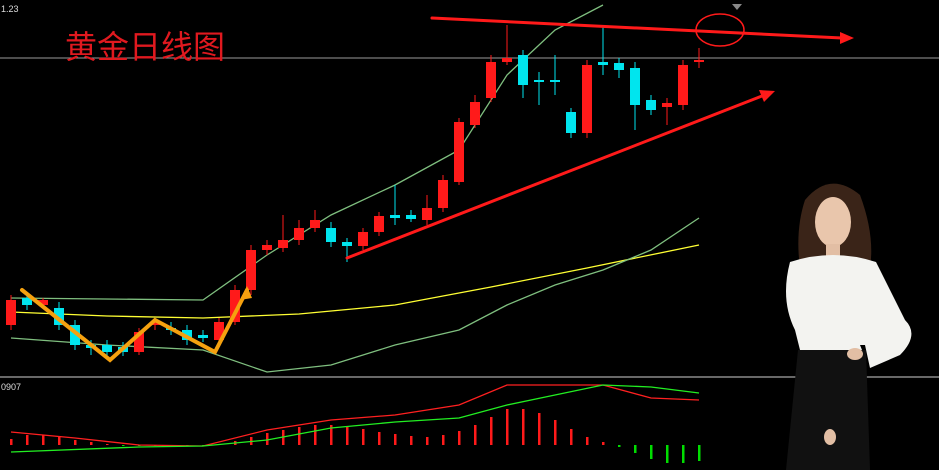 This screenshot has height=470, width=939. I want to click on zigzag, so click(134, 325).